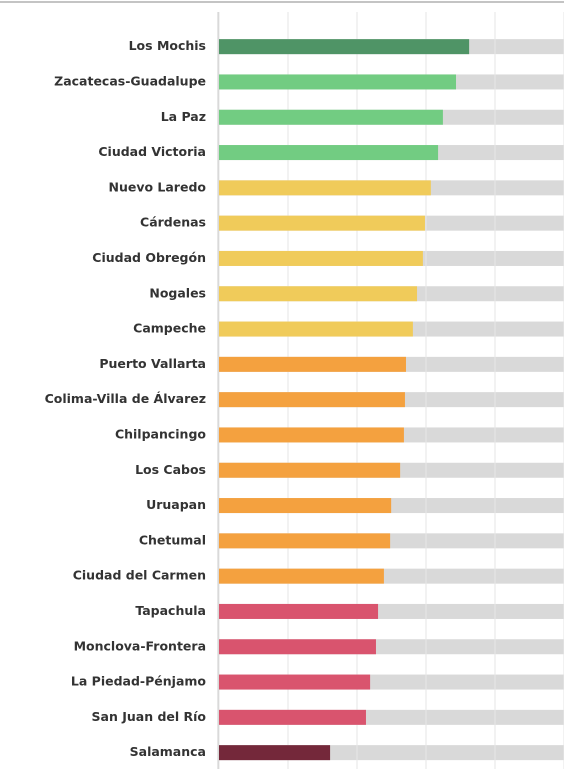 This screenshot has width=564, height=769. I want to click on y-tick-label: Chetumal, so click(172, 539).